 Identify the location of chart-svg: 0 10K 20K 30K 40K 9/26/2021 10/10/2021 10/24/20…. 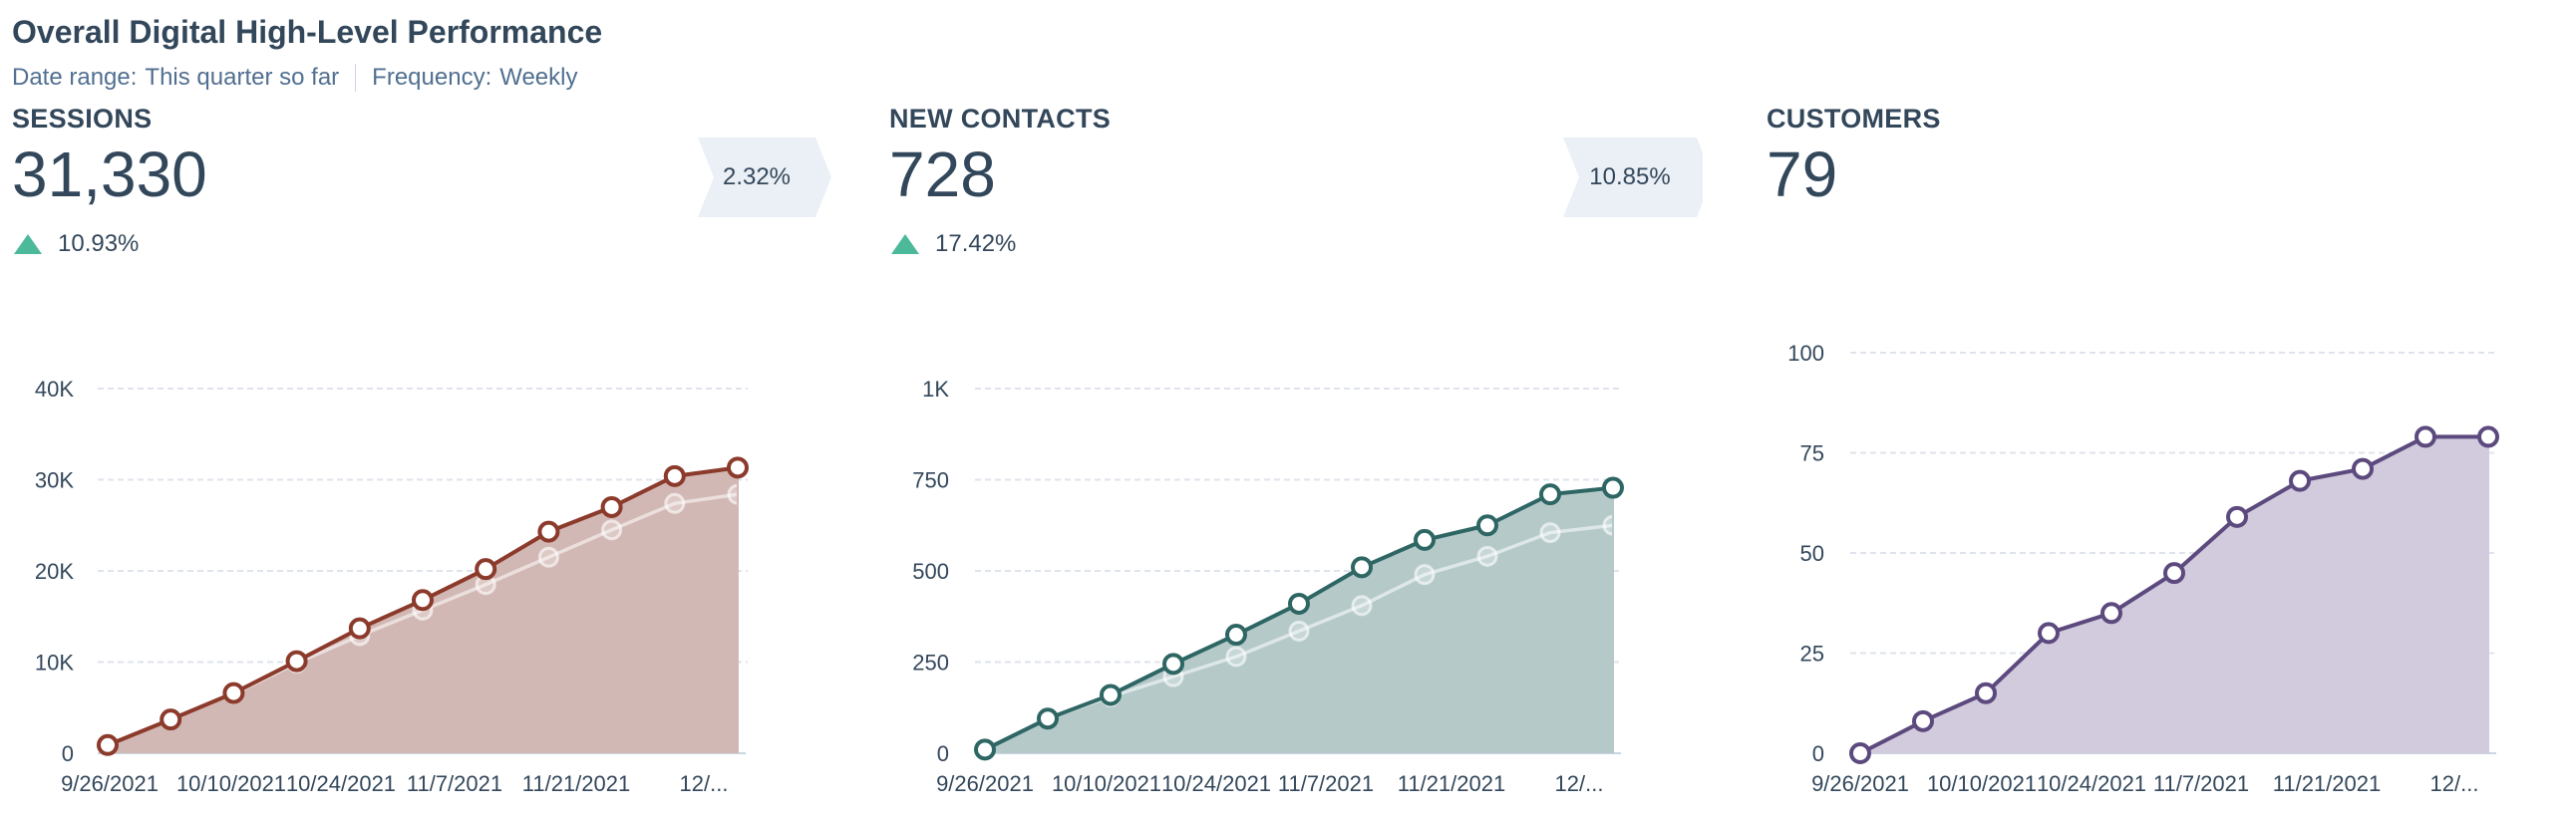
(392, 586).